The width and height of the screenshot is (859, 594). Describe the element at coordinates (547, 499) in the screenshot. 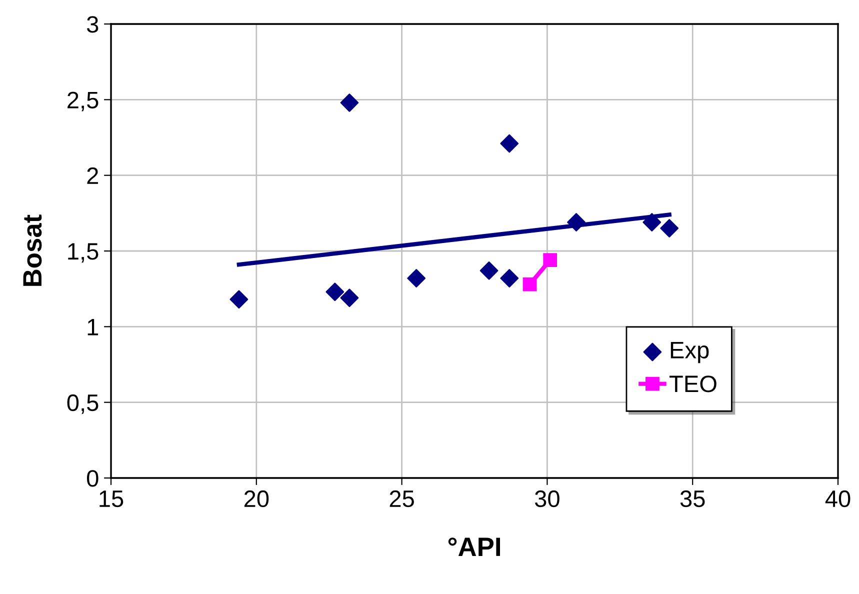

I see `x-tick-label: 30` at that location.